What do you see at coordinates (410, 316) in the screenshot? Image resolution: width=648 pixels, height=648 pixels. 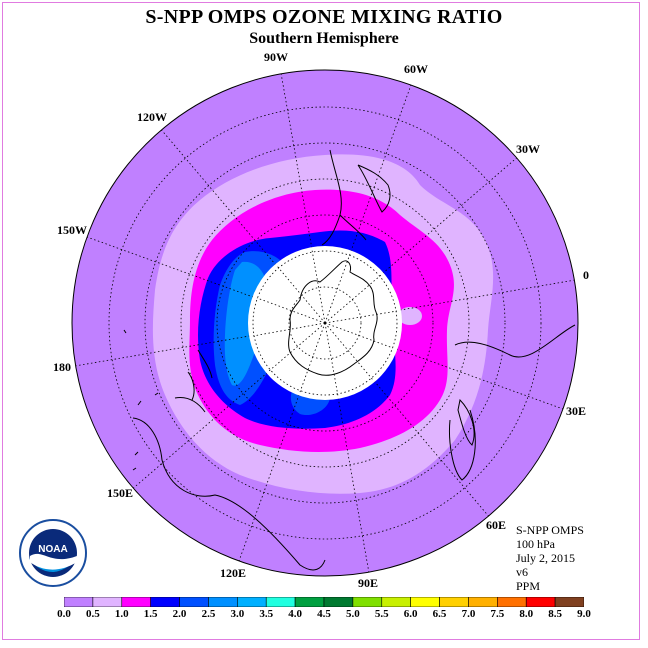 I see `ozone-patch` at bounding box center [410, 316].